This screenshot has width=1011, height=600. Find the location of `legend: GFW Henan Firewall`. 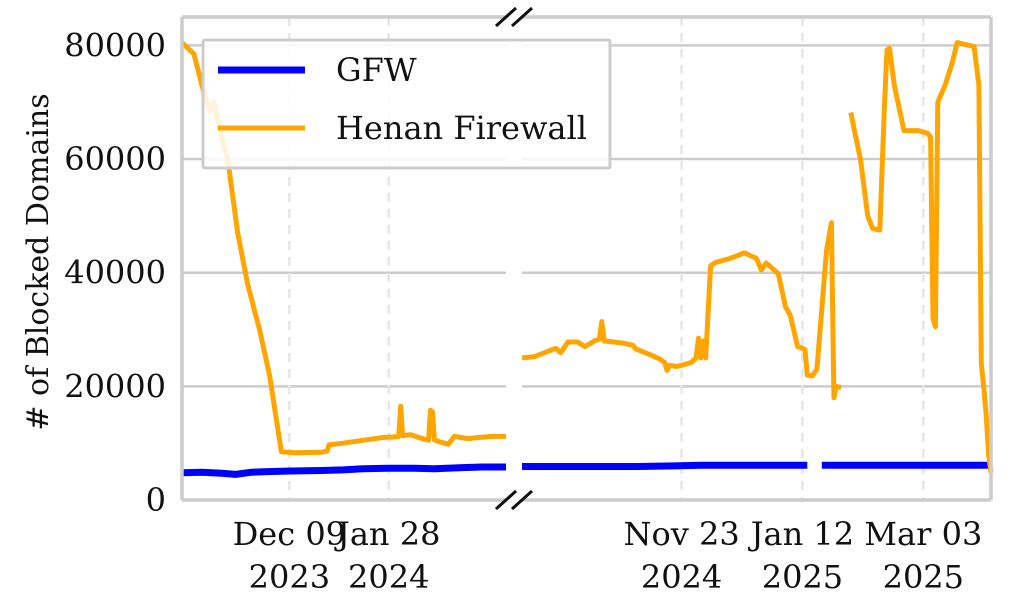

legend: GFW Henan Firewall is located at coordinates (406, 104).